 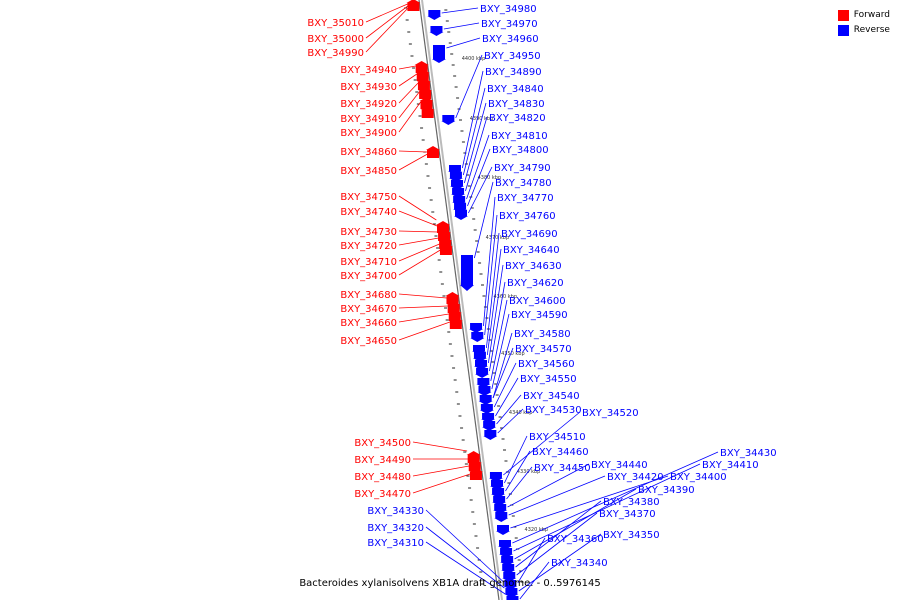 I want to click on reverse-gene-label: BXY_34400, so click(x=698, y=477).